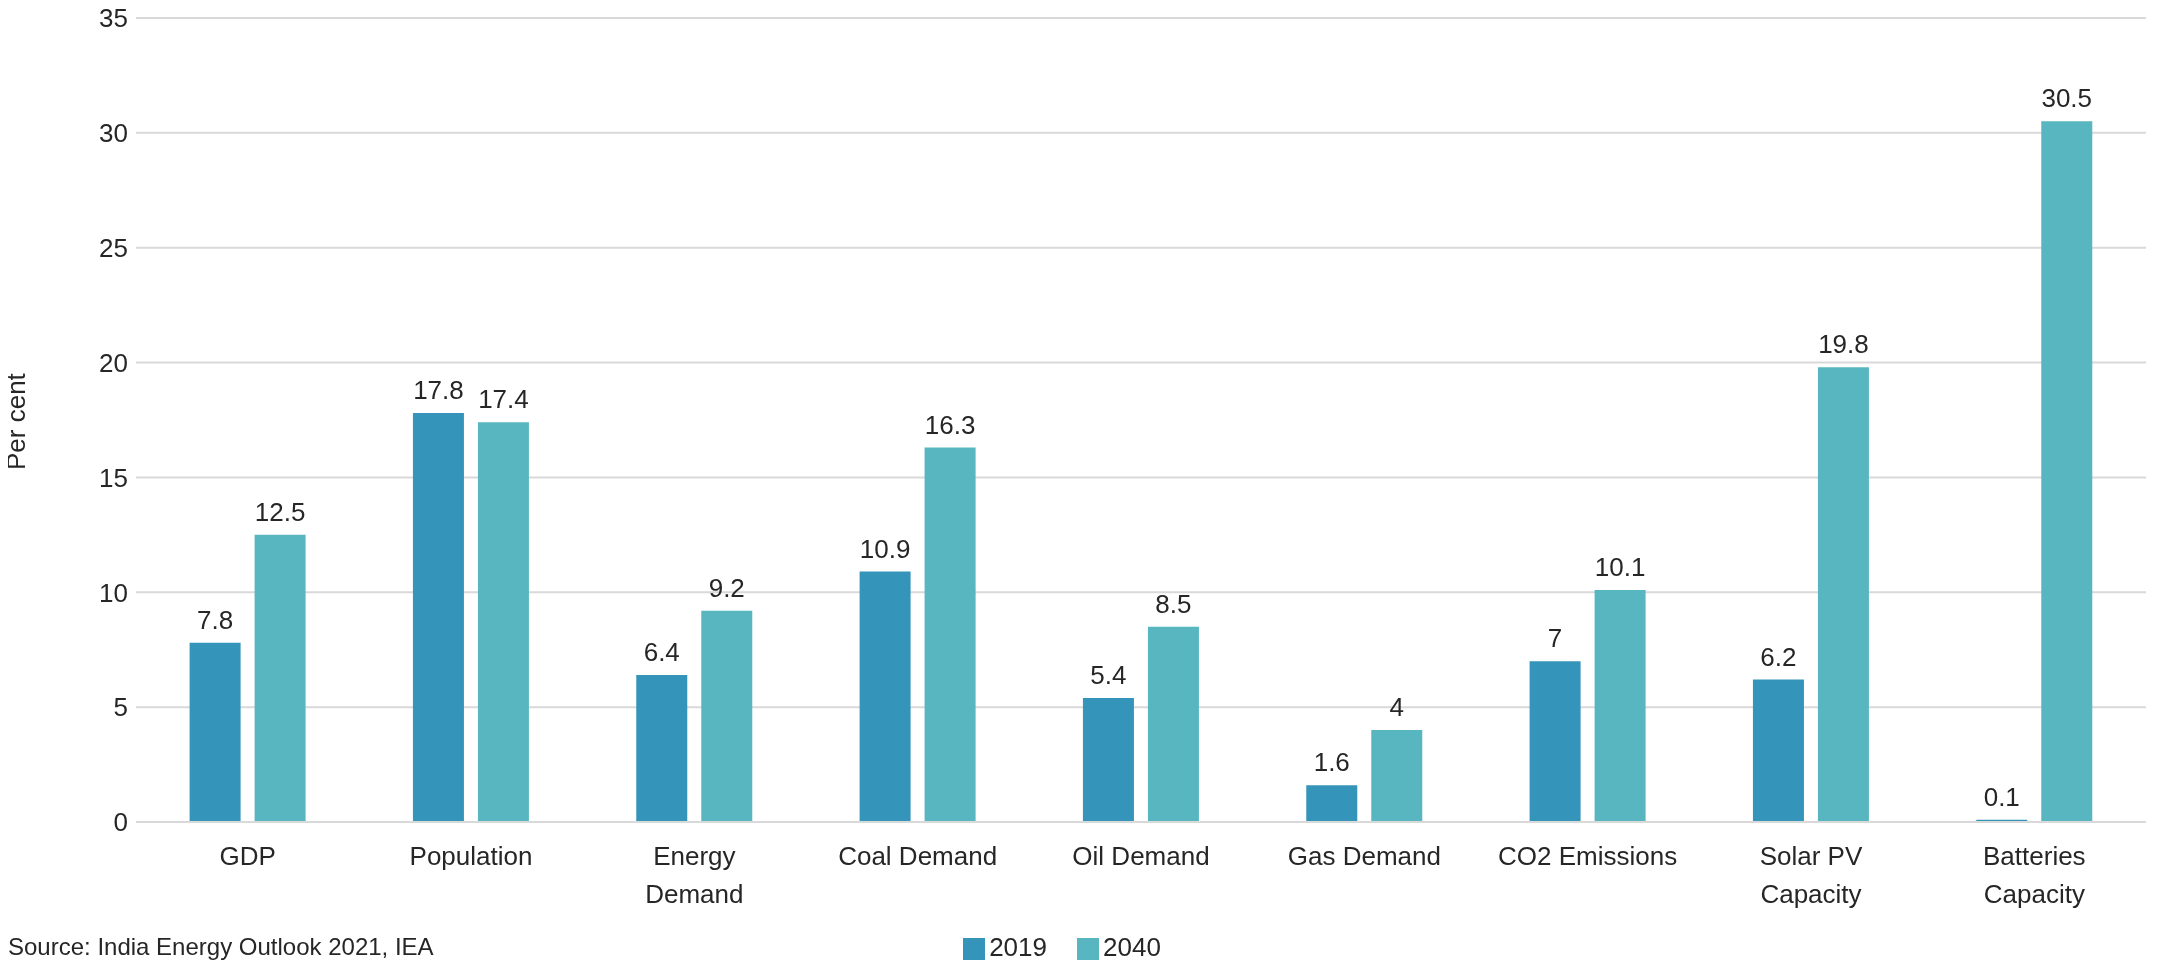  Describe the element at coordinates (2001, 796) in the screenshot. I see `data-label: 0.1` at that location.